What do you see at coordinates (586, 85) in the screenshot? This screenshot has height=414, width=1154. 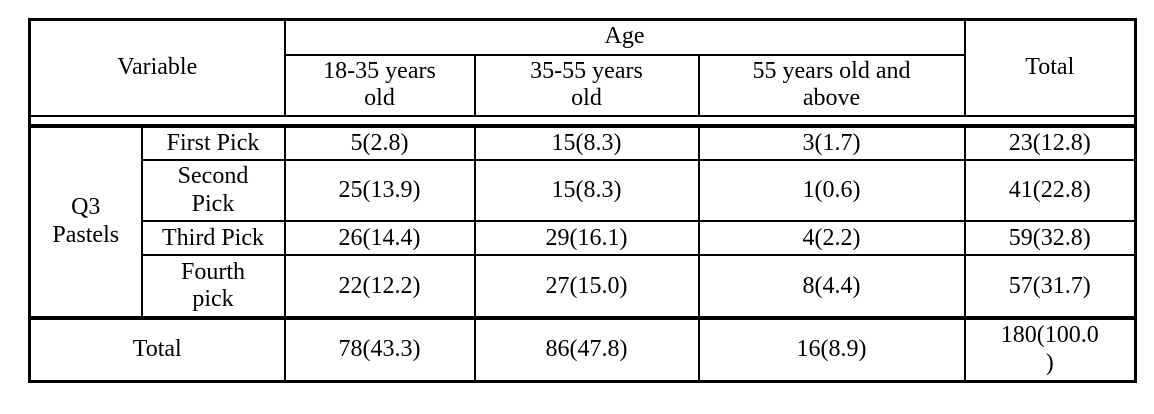 I see `header-age-35-55: 35-55 years old` at bounding box center [586, 85].